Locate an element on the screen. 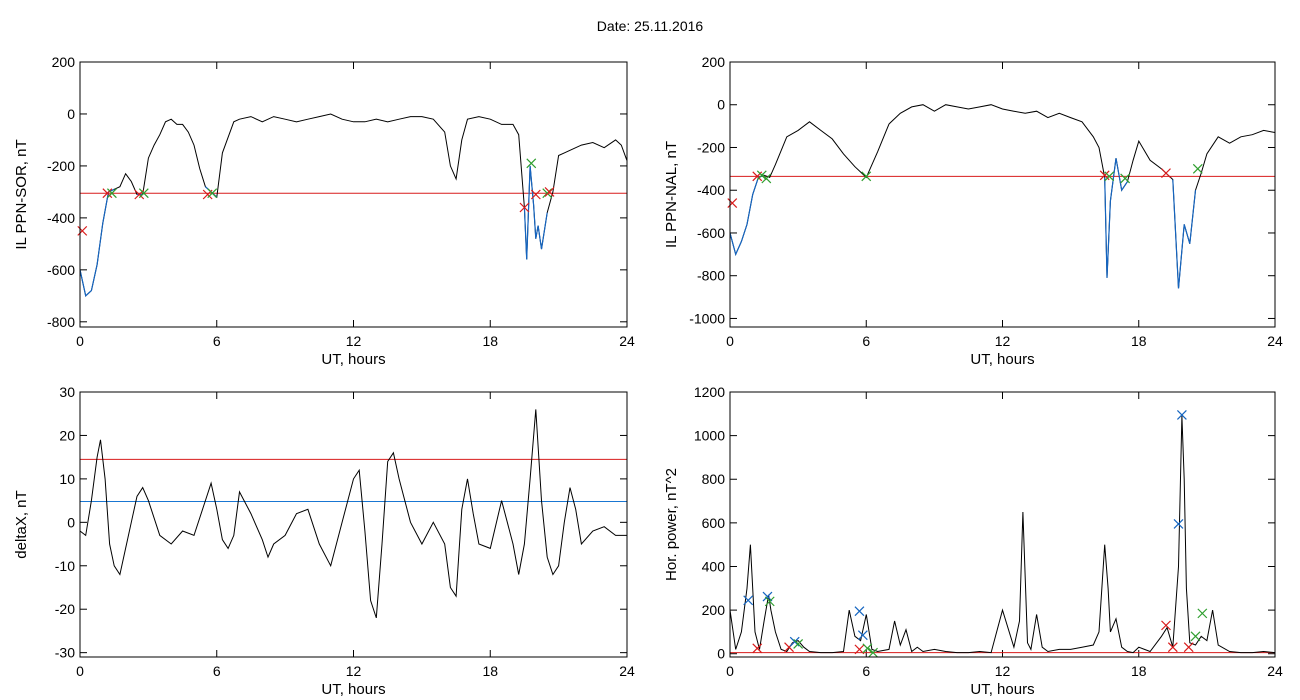  y-axis-label: Hor. power, nT^2 is located at coordinates (671, 524).